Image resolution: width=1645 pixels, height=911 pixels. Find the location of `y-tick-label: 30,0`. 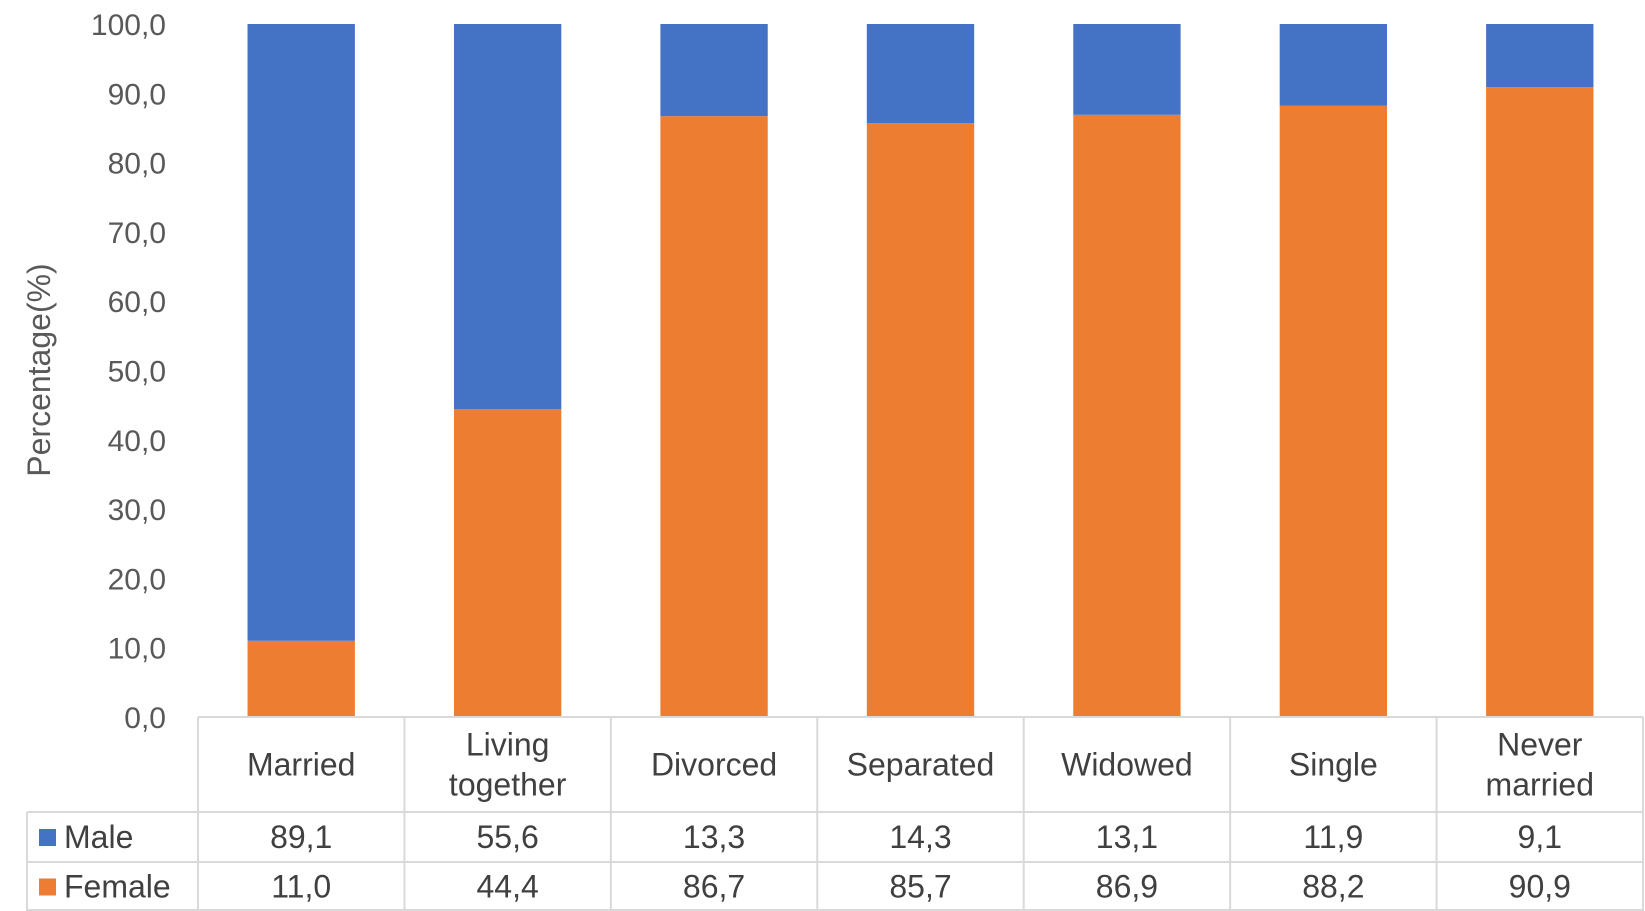

y-tick-label: 30,0 is located at coordinates (137, 510).